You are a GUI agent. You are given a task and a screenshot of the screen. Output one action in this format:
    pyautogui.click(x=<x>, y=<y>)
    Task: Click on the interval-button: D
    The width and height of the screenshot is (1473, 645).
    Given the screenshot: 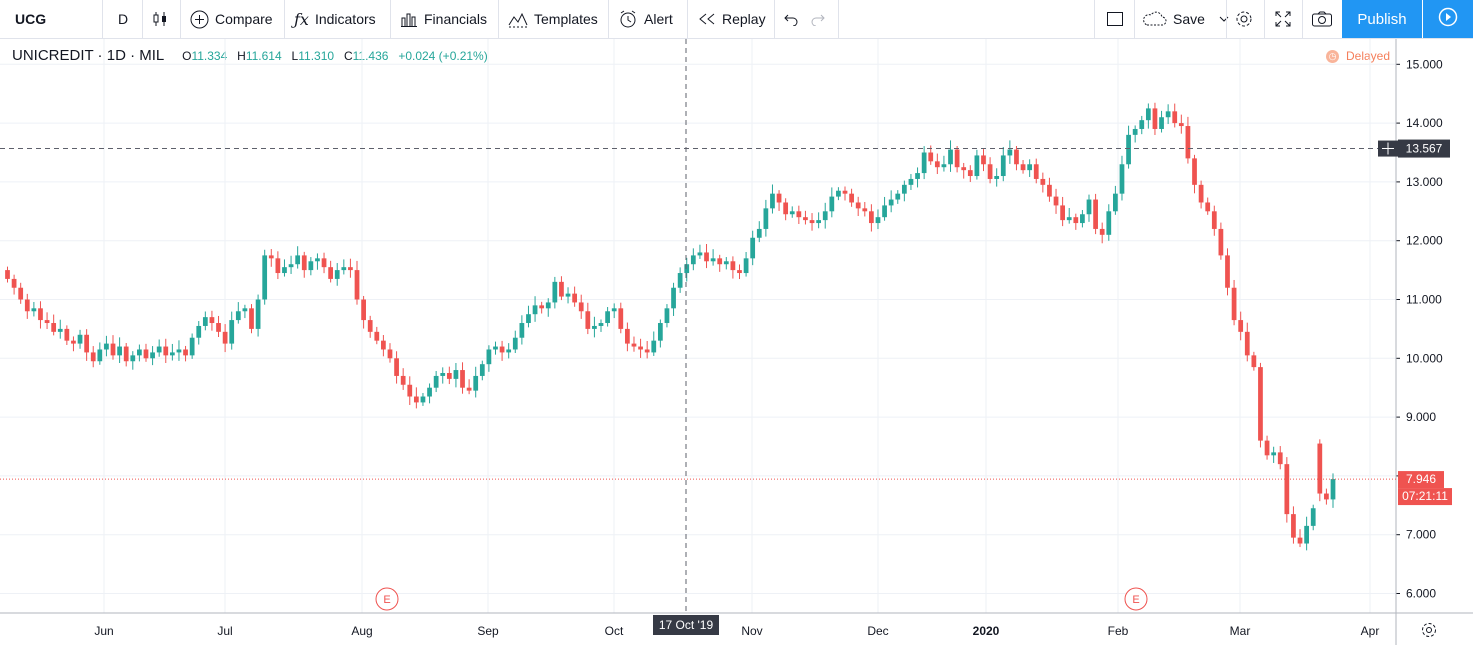 What is the action you would take?
    pyautogui.click(x=123, y=19)
    